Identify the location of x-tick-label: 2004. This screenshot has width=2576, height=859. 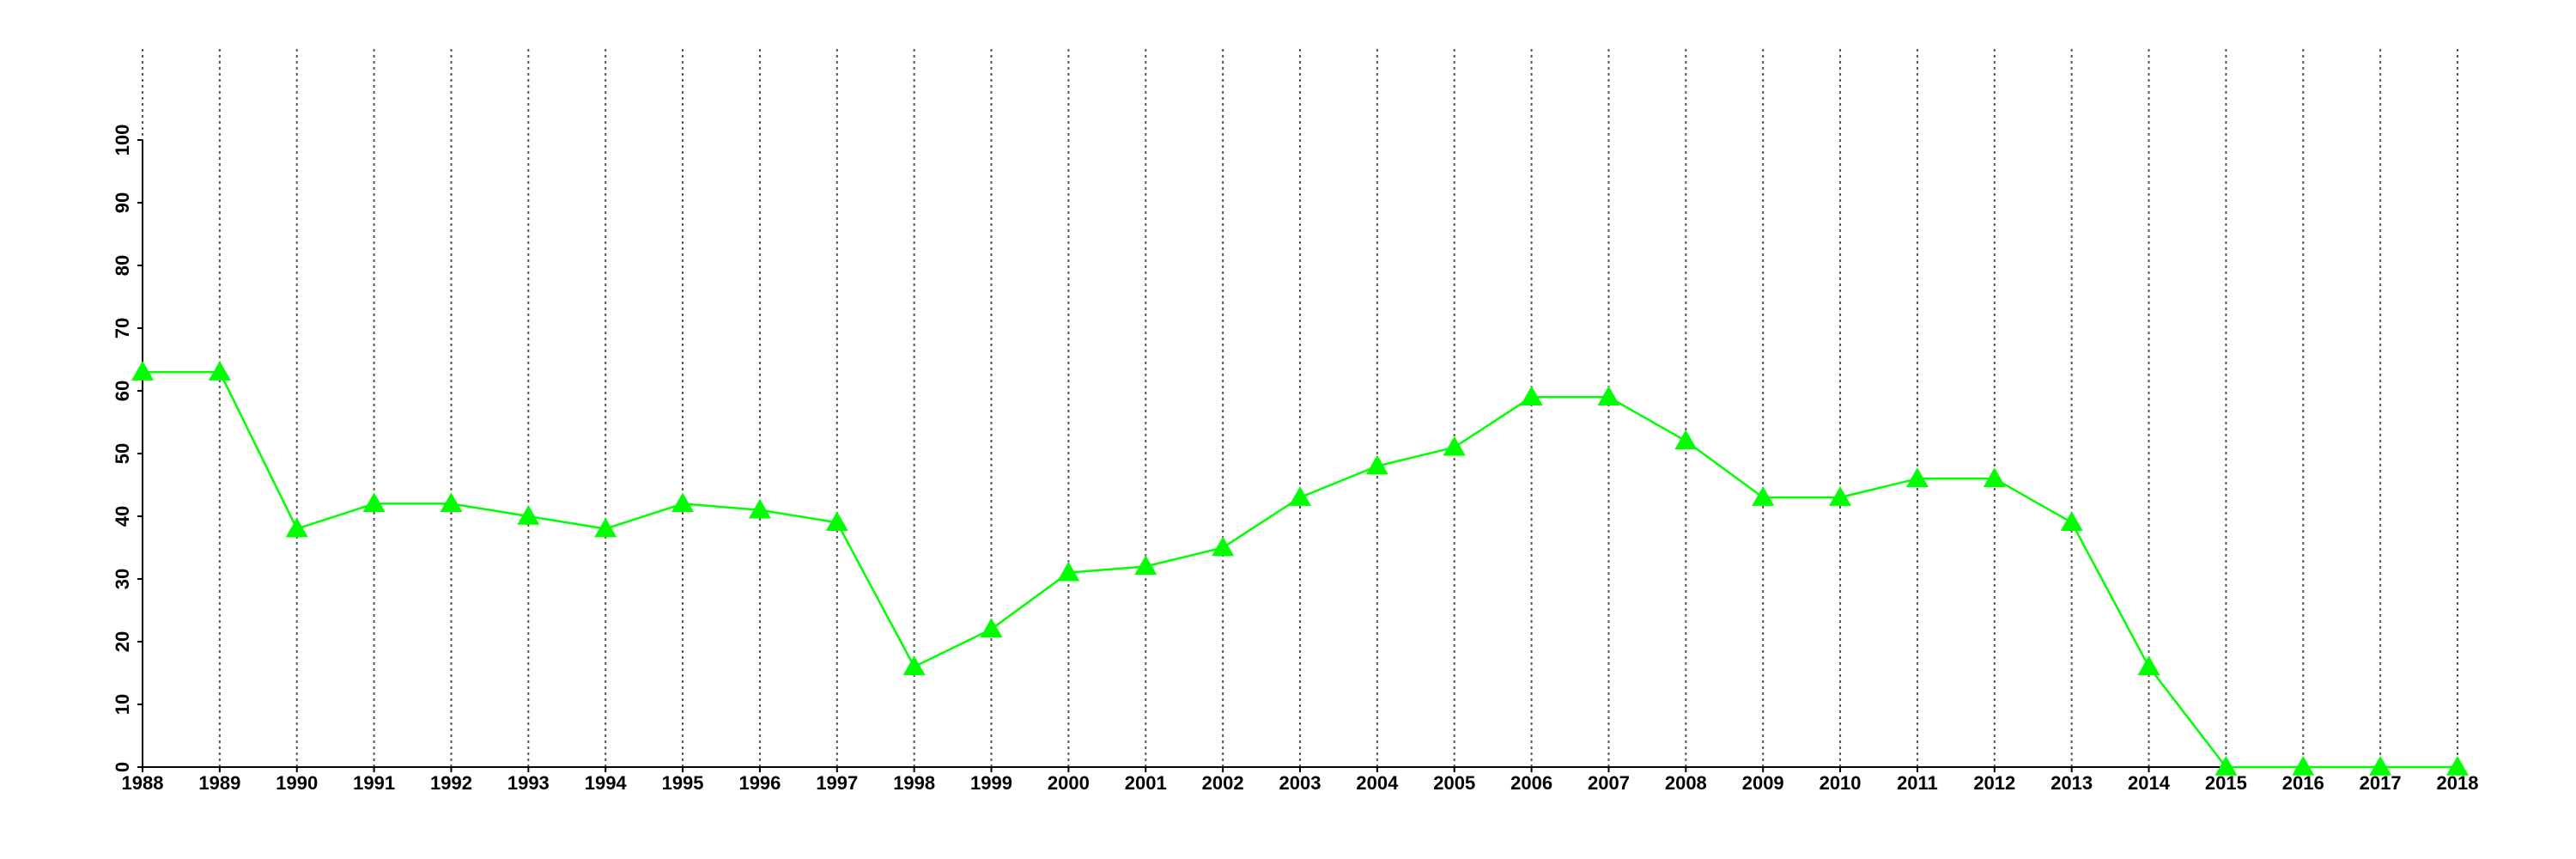
(1378, 783).